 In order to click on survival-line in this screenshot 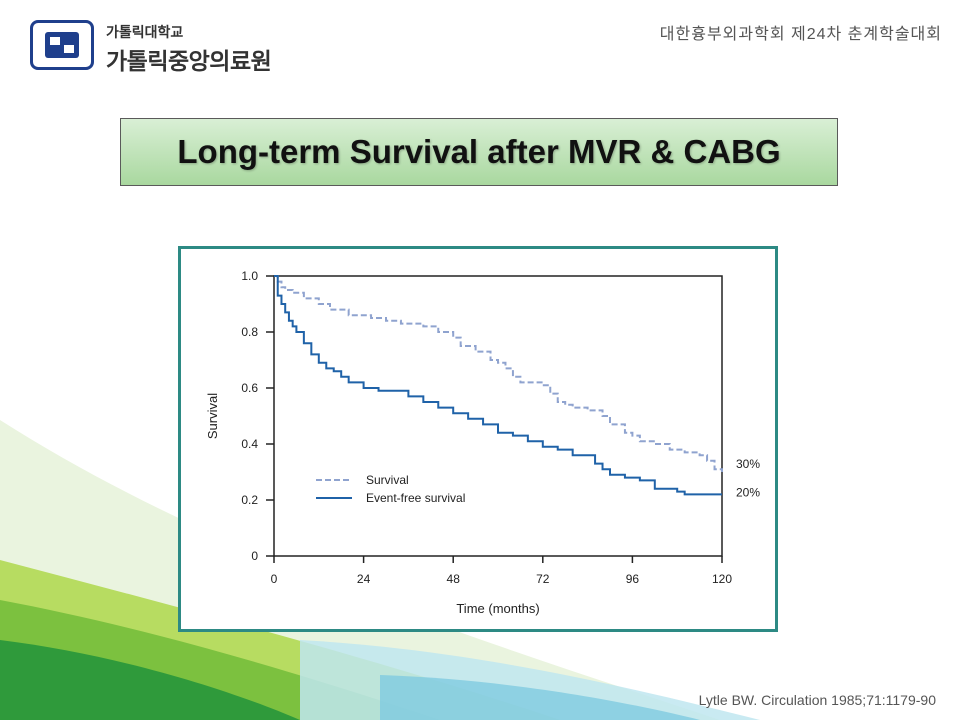, I will do `click(498, 373)`.